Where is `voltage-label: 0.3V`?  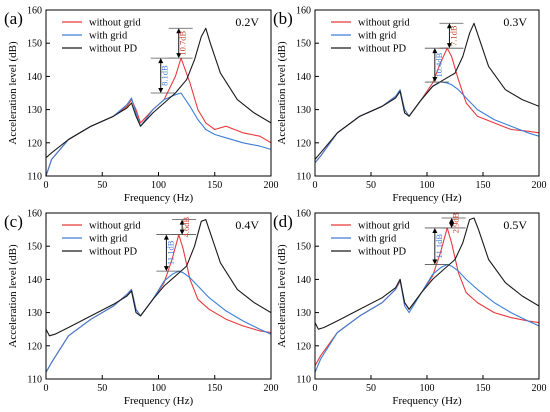 voltage-label: 0.3V is located at coordinates (515, 22).